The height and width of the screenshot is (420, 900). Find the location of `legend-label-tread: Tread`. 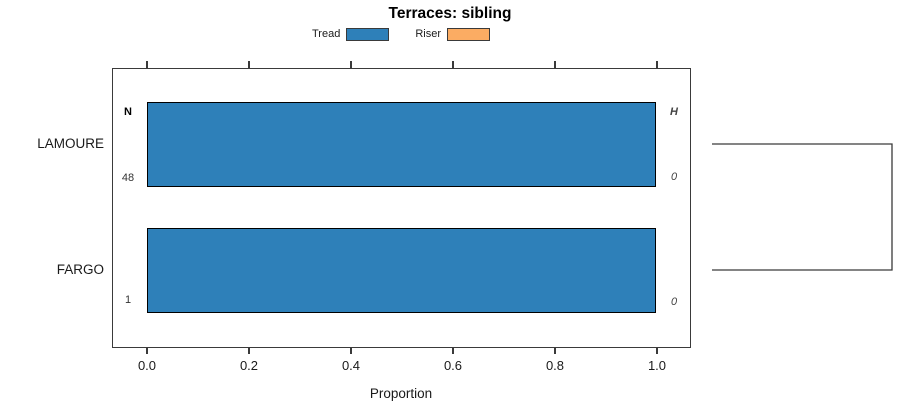

legend-label-tread: Tread is located at coordinates (326, 34).